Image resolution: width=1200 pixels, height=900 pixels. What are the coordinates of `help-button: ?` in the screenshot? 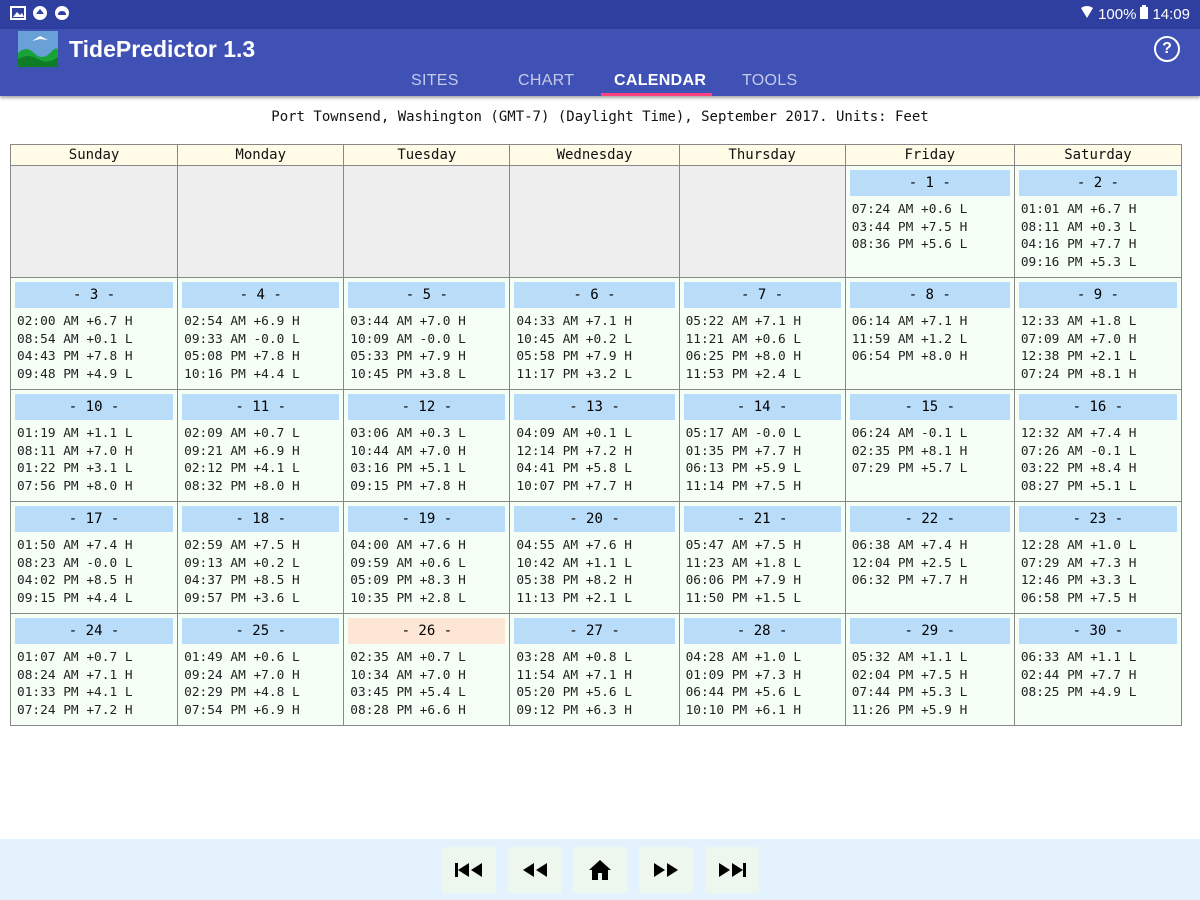 It's located at (1167, 49).